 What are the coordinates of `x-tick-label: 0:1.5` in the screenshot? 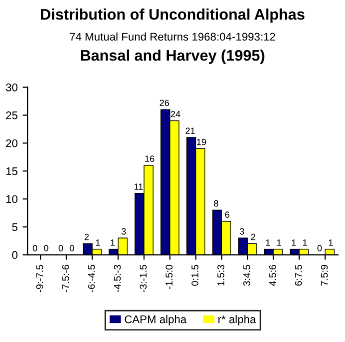 It's located at (195, 275).